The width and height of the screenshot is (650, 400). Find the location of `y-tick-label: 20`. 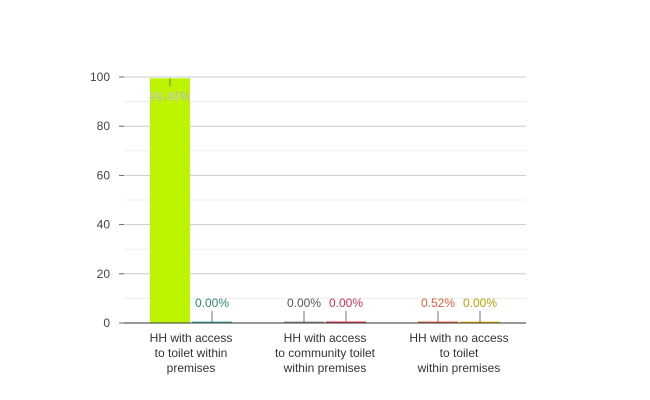

y-tick-label: 20 is located at coordinates (104, 274).